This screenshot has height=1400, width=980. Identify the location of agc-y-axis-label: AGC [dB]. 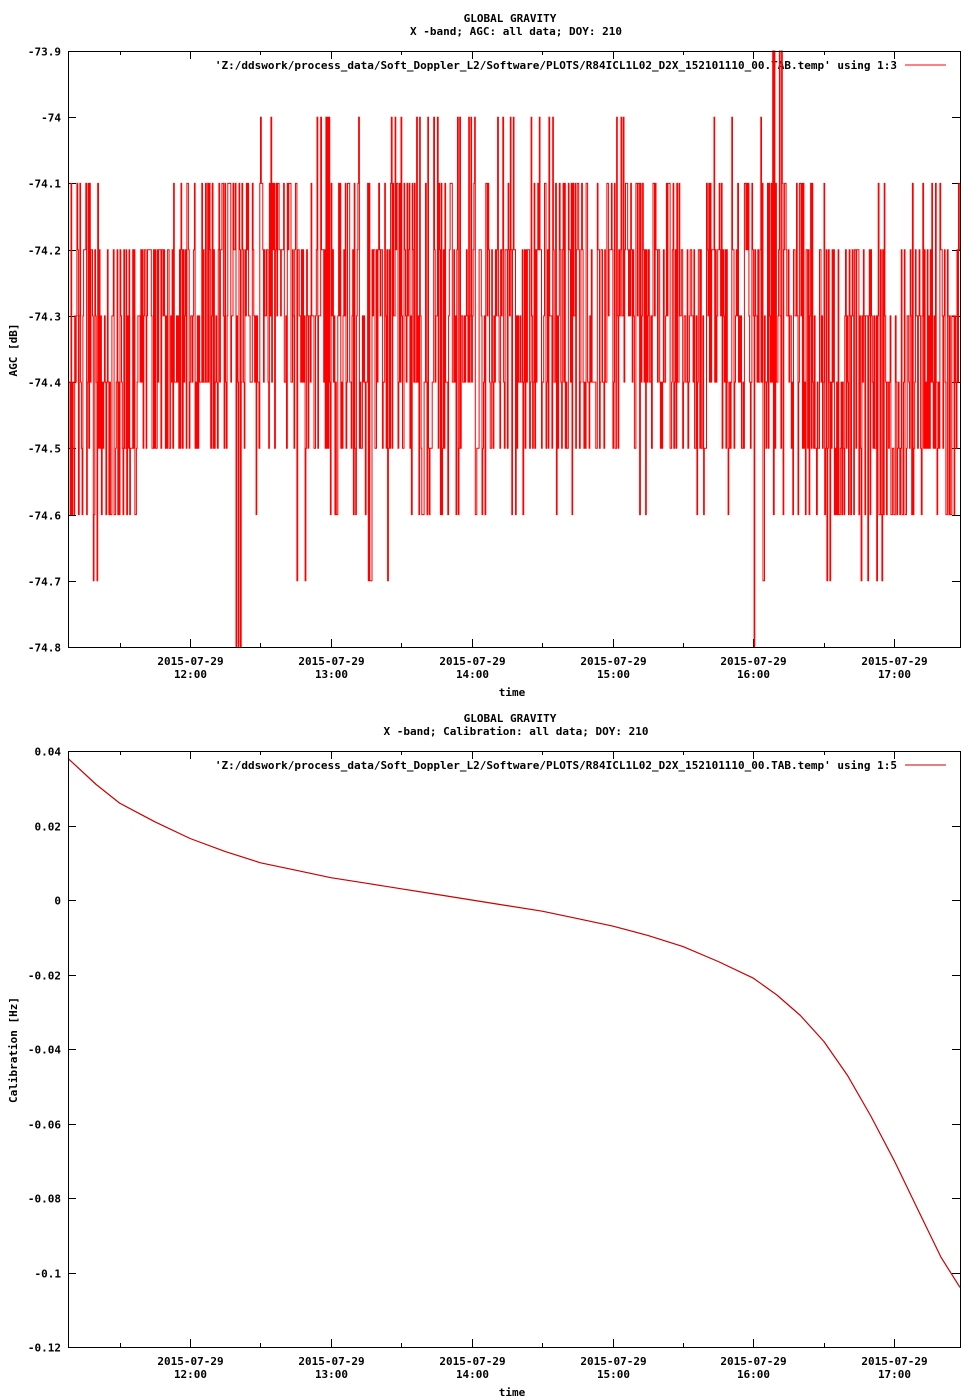
(13, 350).